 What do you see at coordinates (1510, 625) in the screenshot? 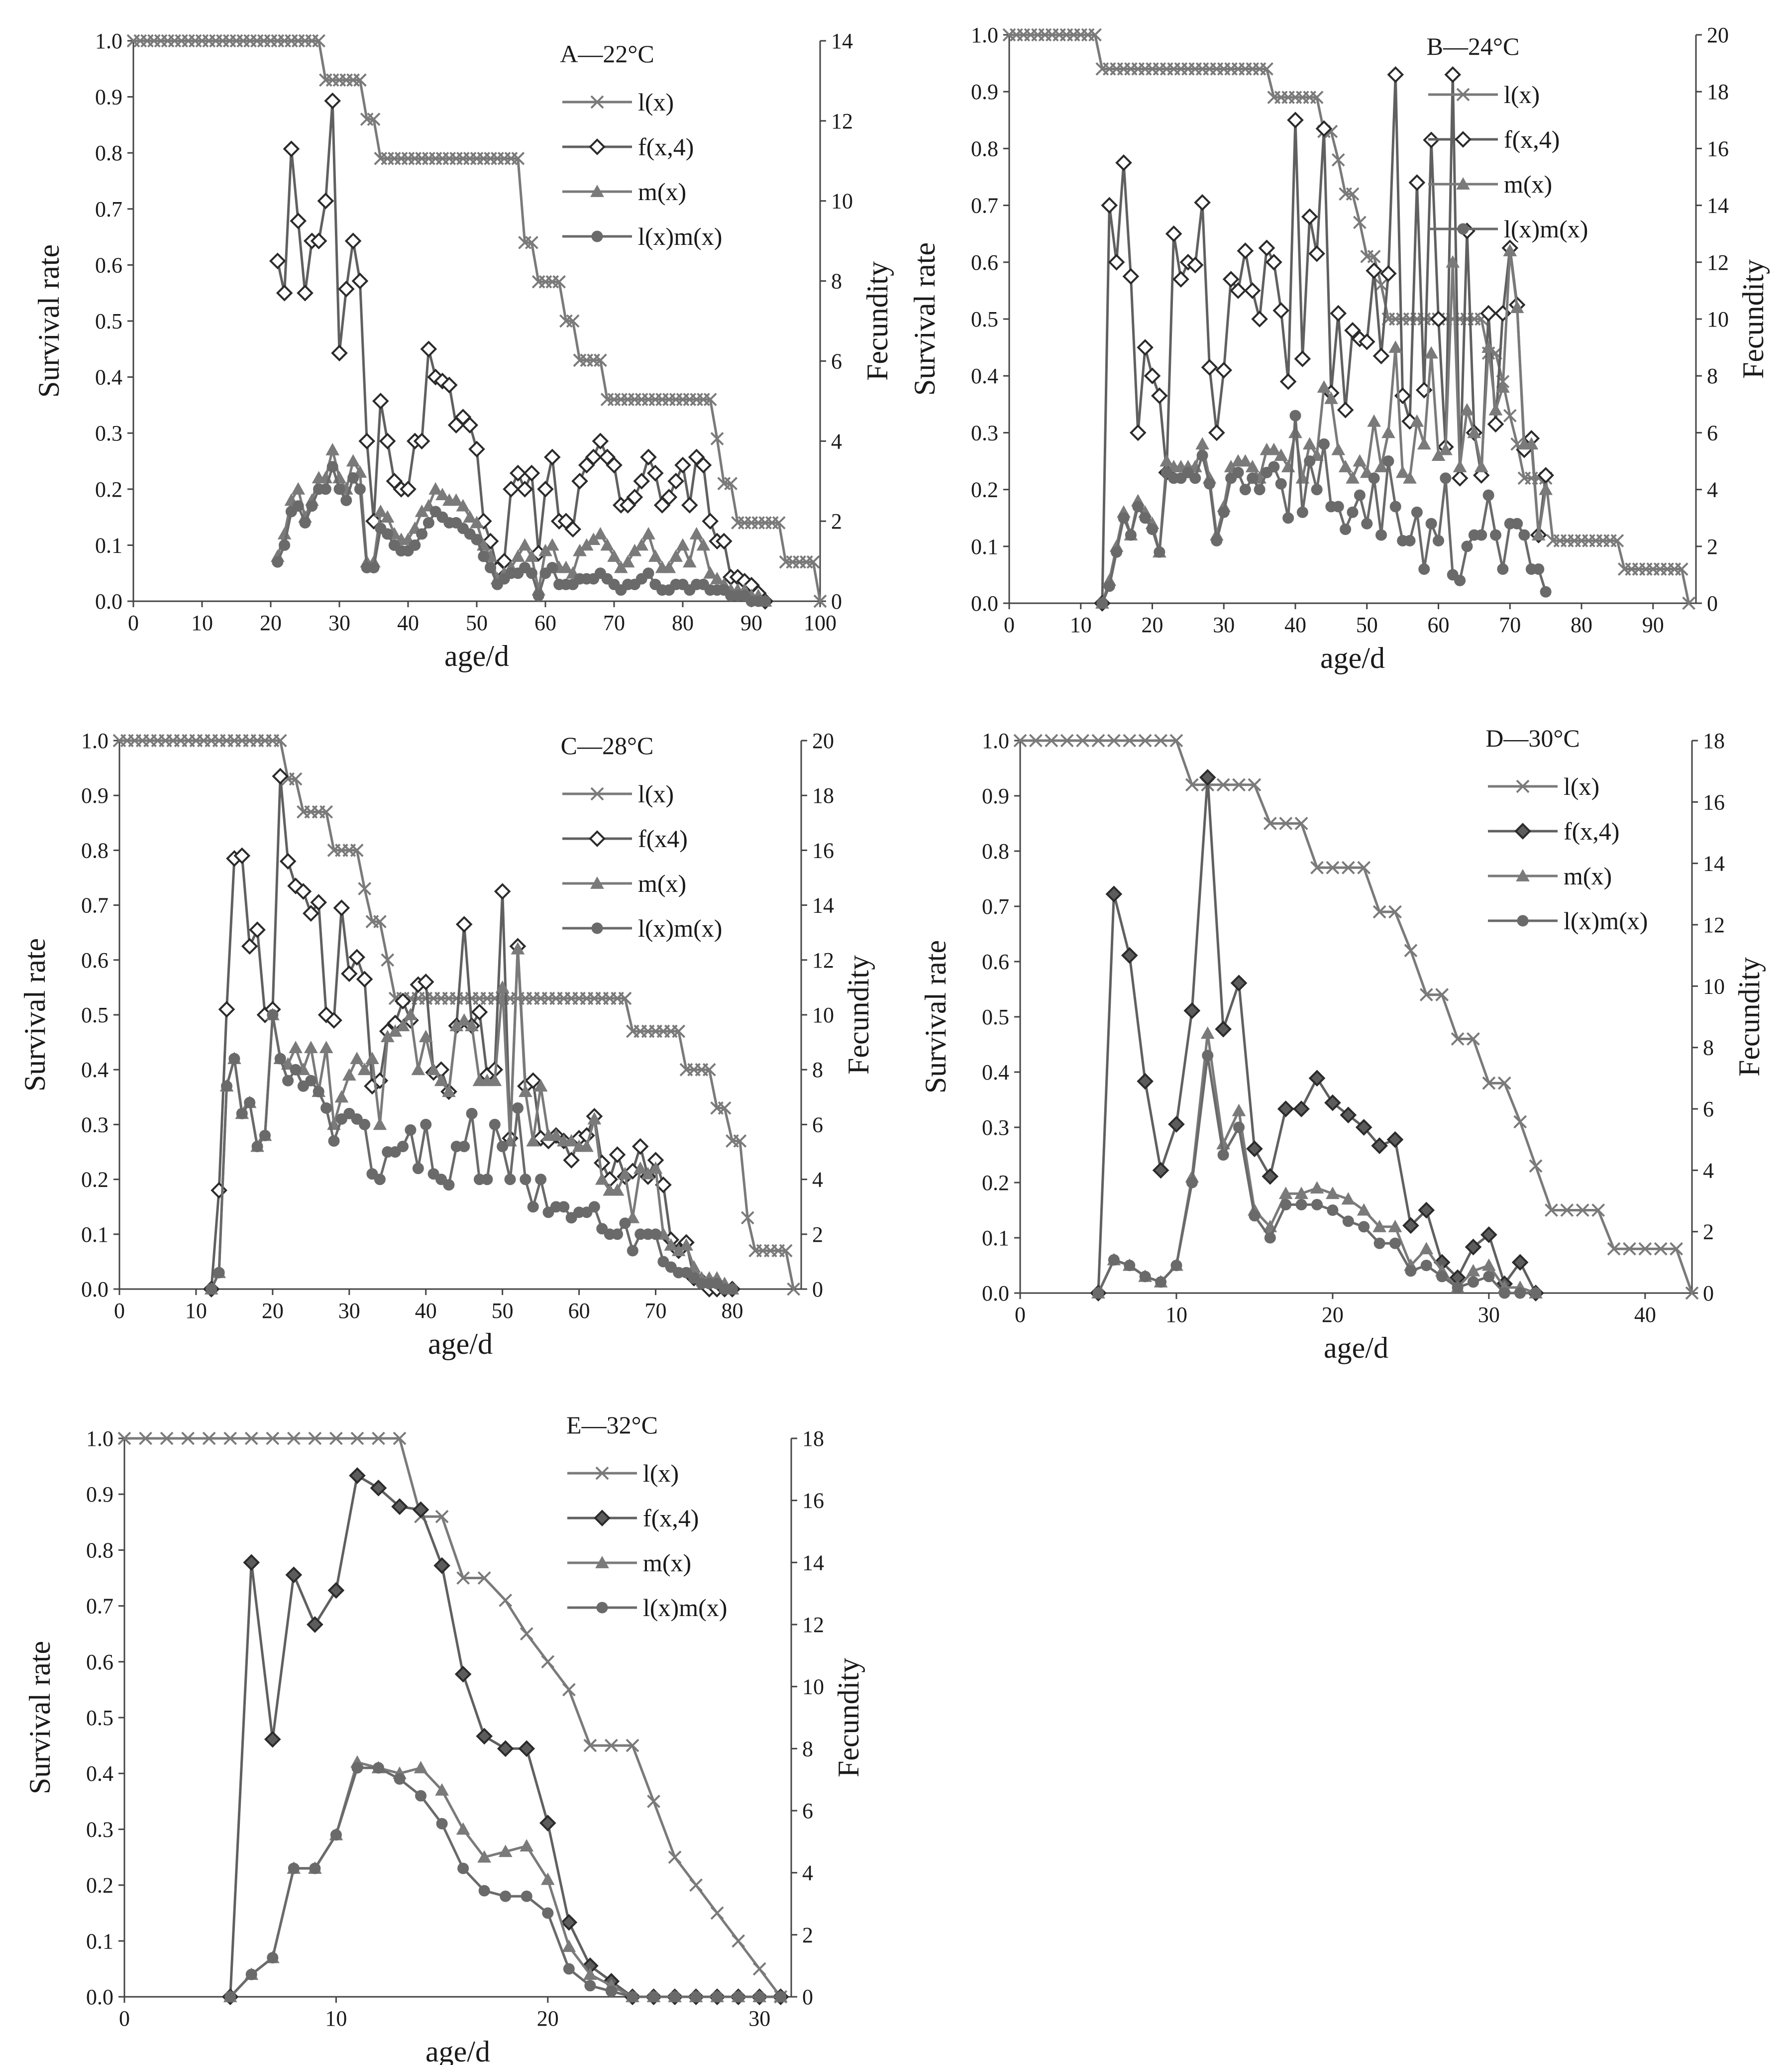
I see `x-tick-label: 70` at bounding box center [1510, 625].